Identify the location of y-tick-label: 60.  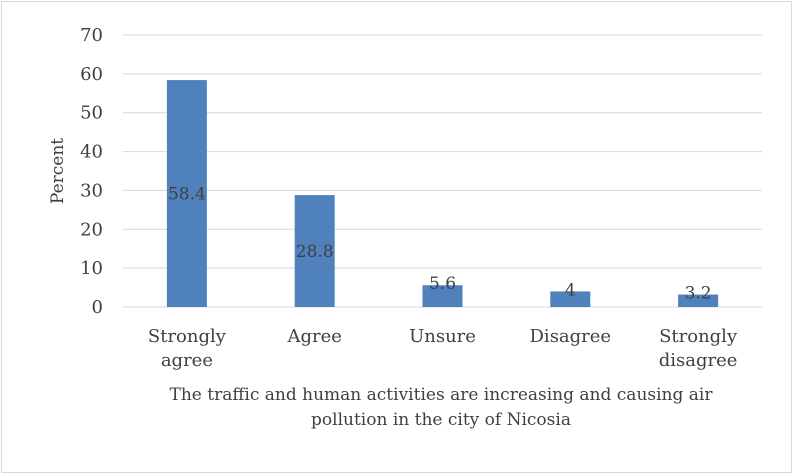
(91, 74).